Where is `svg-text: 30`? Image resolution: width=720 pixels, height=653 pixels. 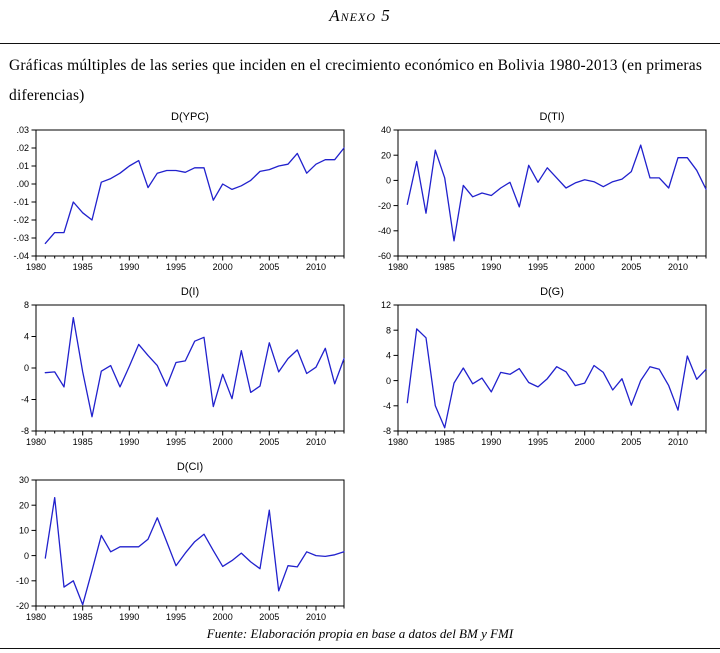
svg-text: 30 is located at coordinates (24, 480).